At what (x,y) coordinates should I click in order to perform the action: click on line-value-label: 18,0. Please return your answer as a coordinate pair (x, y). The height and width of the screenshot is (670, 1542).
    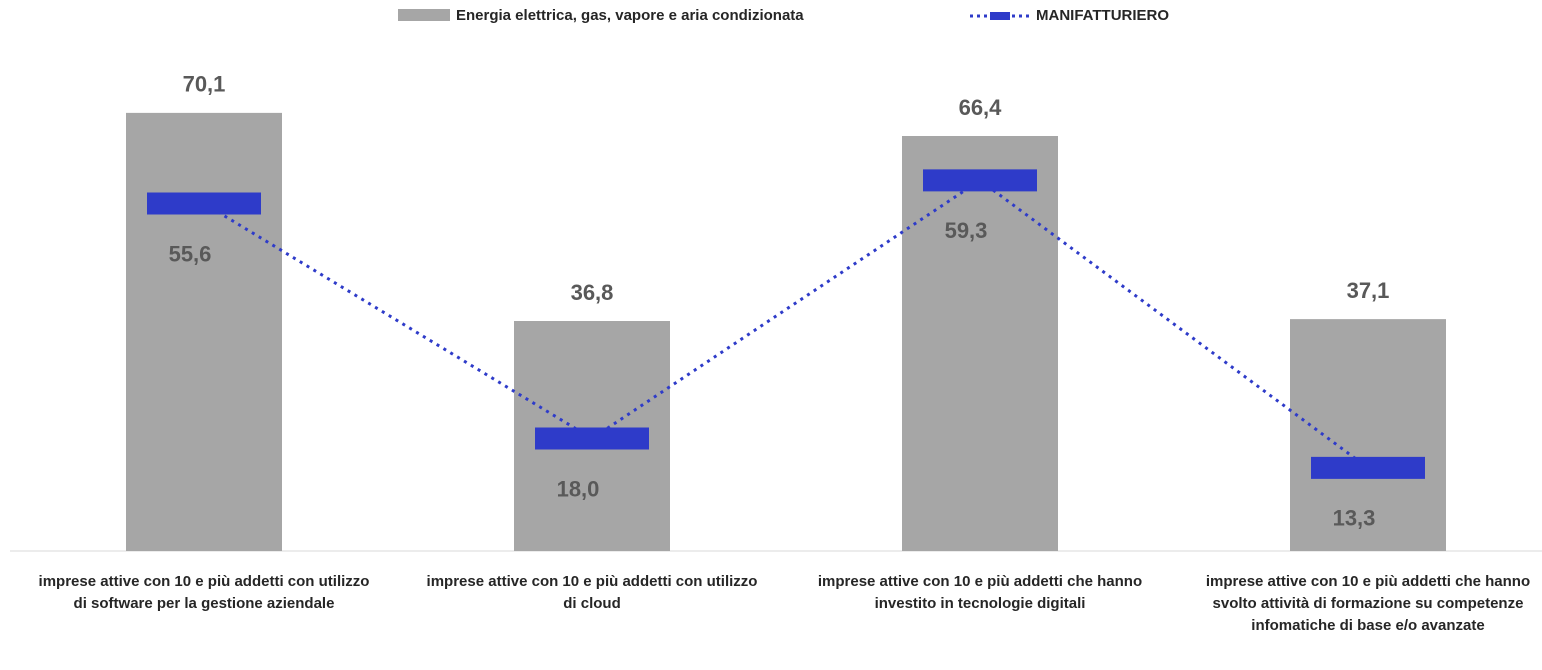
    Looking at the image, I should click on (578, 488).